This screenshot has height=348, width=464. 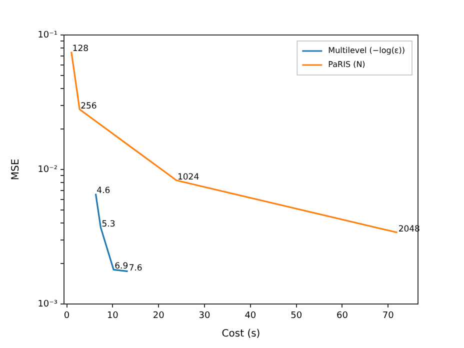 I want to click on annotation: 4.6, so click(x=103, y=191).